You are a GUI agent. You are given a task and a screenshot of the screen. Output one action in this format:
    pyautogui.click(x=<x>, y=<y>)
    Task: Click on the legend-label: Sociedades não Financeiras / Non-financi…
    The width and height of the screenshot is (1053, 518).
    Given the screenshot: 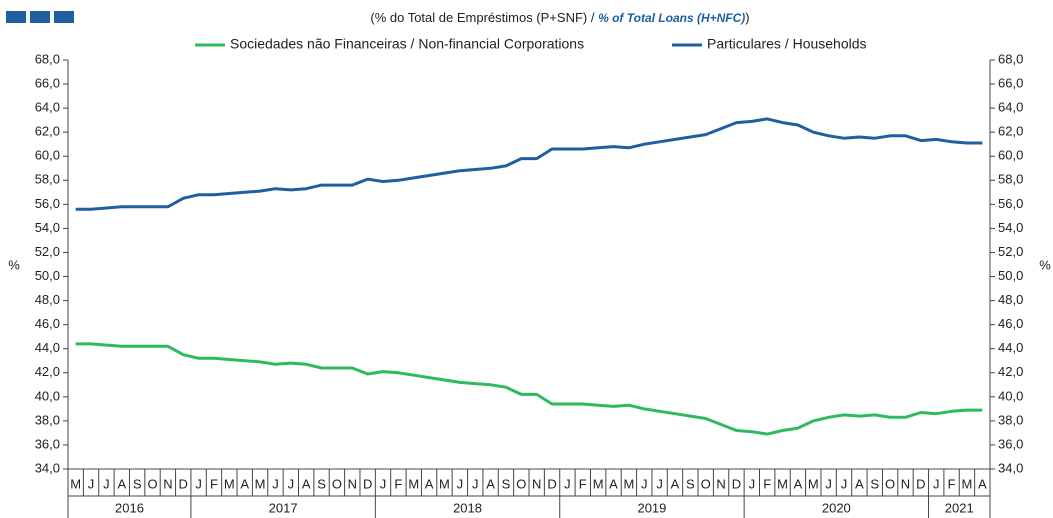 What is the action you would take?
    pyautogui.click(x=407, y=44)
    